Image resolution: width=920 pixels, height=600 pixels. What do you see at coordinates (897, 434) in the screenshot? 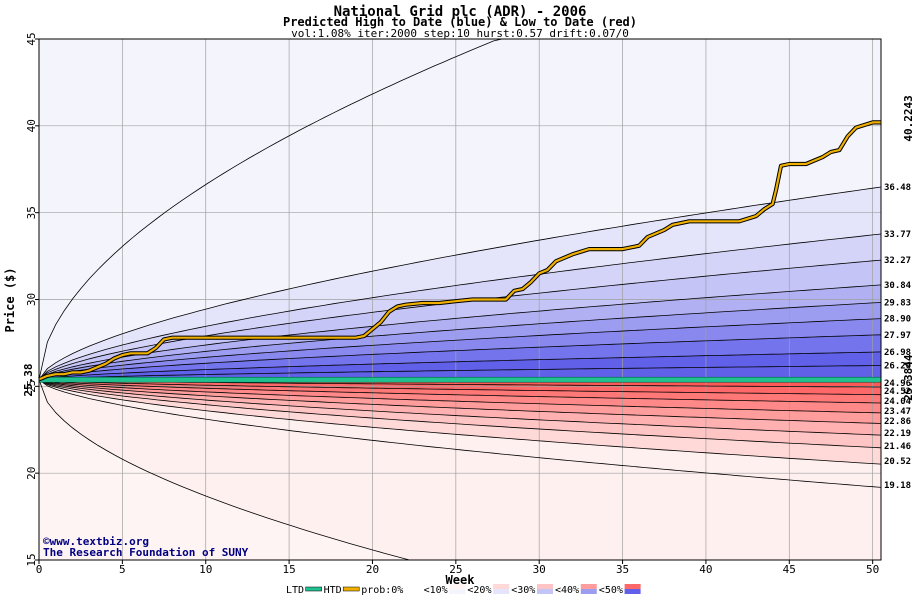
I see `lower-pct-label-5: 22.19` at bounding box center [897, 434].